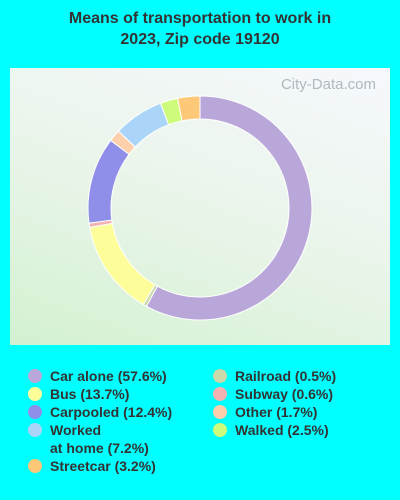  What do you see at coordinates (90, 394) in the screenshot?
I see `legend-label: Bus (13.7%)` at bounding box center [90, 394].